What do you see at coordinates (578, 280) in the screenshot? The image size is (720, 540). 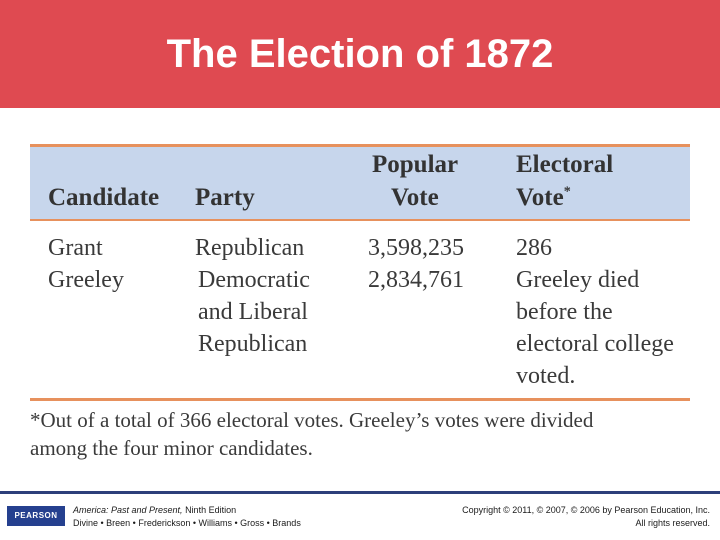 I see `row-greeley-electoral-line: Greeley died` at bounding box center [578, 280].